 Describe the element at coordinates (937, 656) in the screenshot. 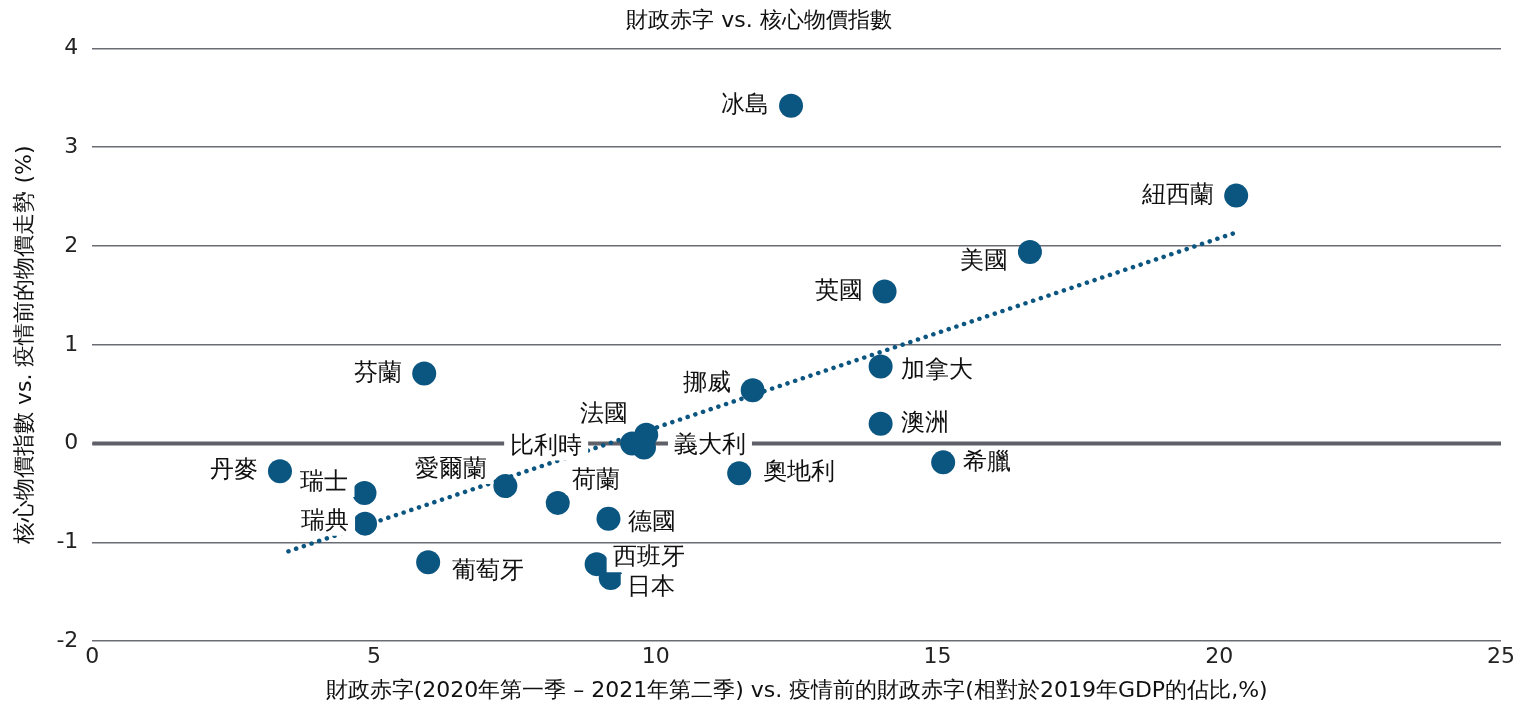

I see `x-tick-label: 15` at that location.